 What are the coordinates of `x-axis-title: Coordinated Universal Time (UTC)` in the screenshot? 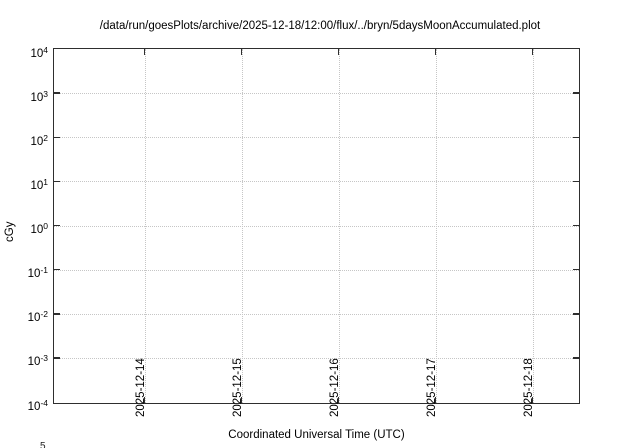 It's located at (316, 435).